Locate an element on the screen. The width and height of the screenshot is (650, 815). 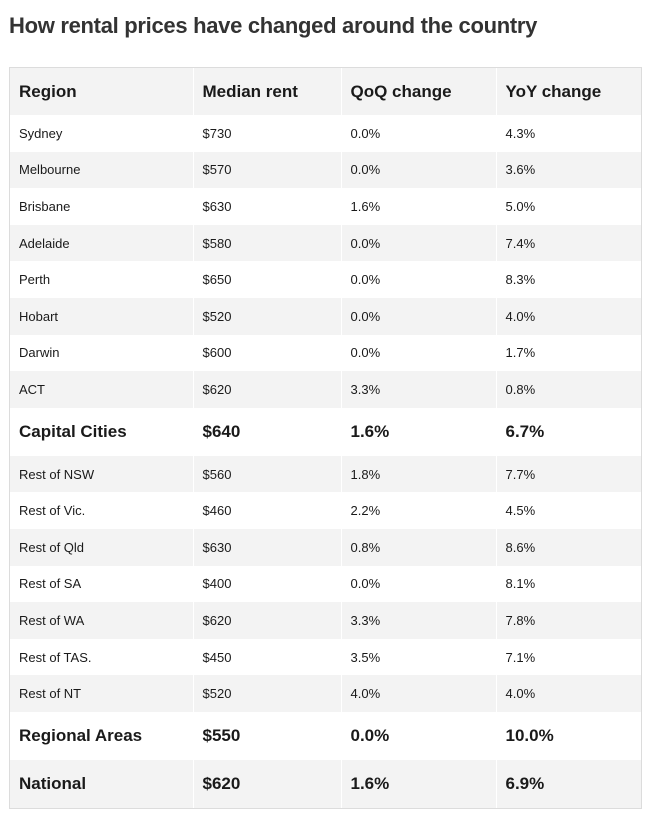
yoy-change-cell: 4.5% is located at coordinates (568, 510).